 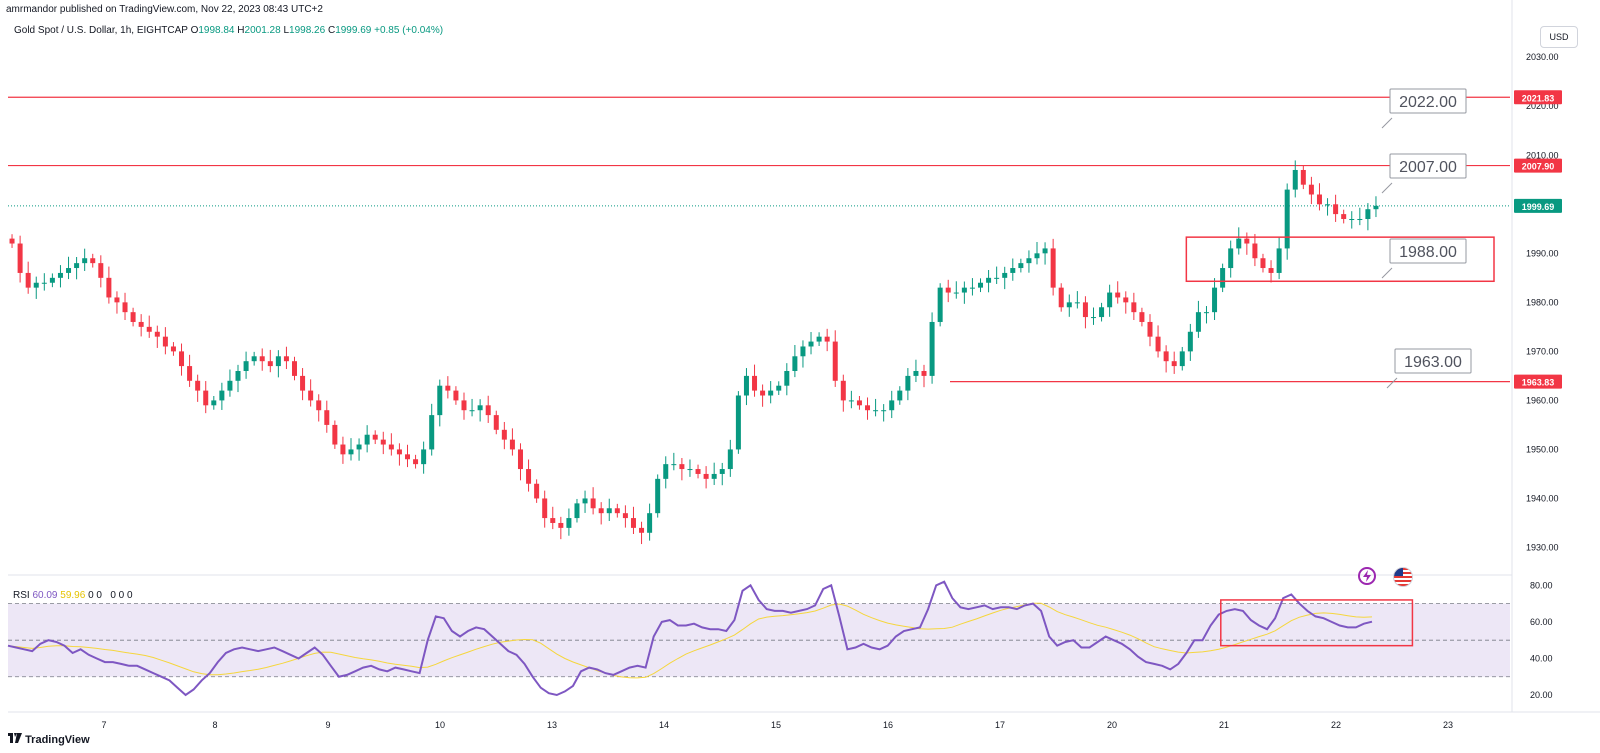 I want to click on price-tick-label: 1940.00, so click(x=1542, y=498).